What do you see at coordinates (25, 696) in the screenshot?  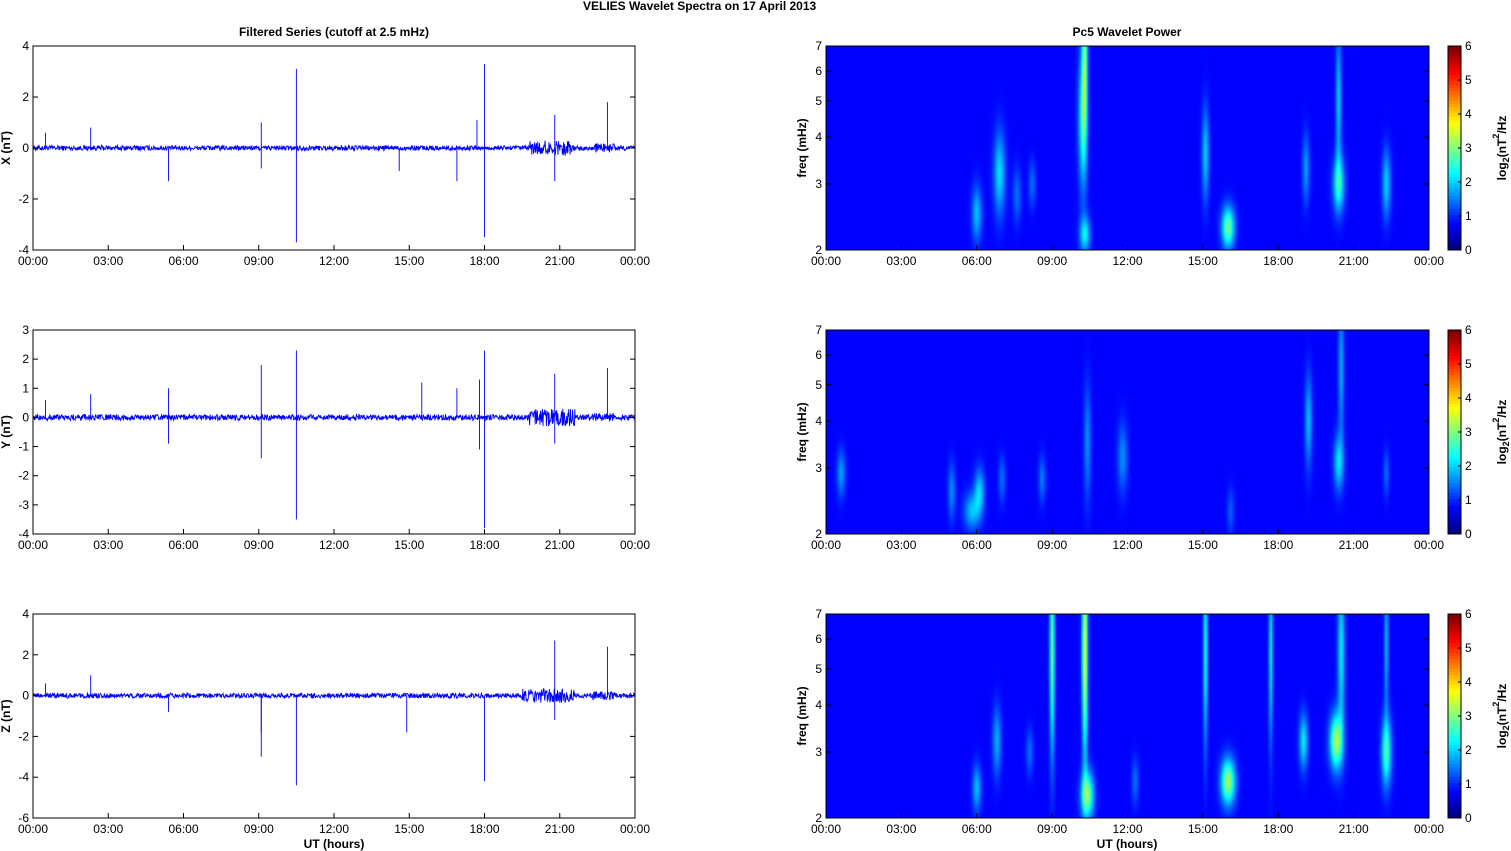 I see `y-tick-label: 0` at bounding box center [25, 696].